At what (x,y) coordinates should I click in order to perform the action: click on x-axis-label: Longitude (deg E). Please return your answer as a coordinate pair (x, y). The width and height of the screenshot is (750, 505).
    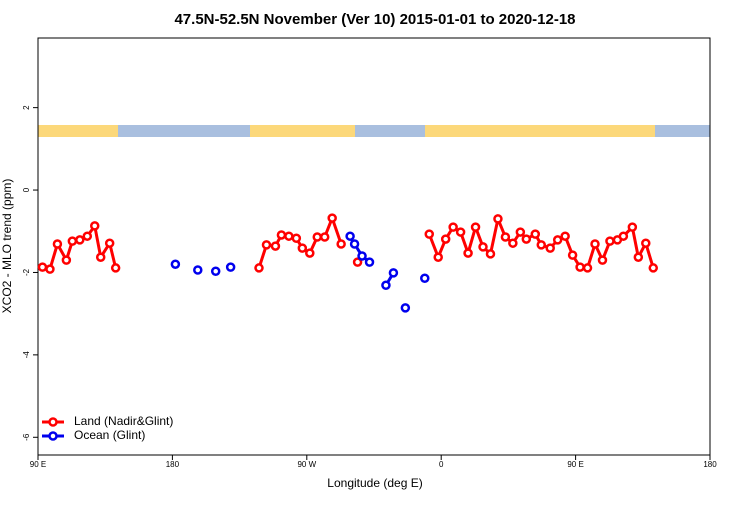
    Looking at the image, I should click on (374, 483).